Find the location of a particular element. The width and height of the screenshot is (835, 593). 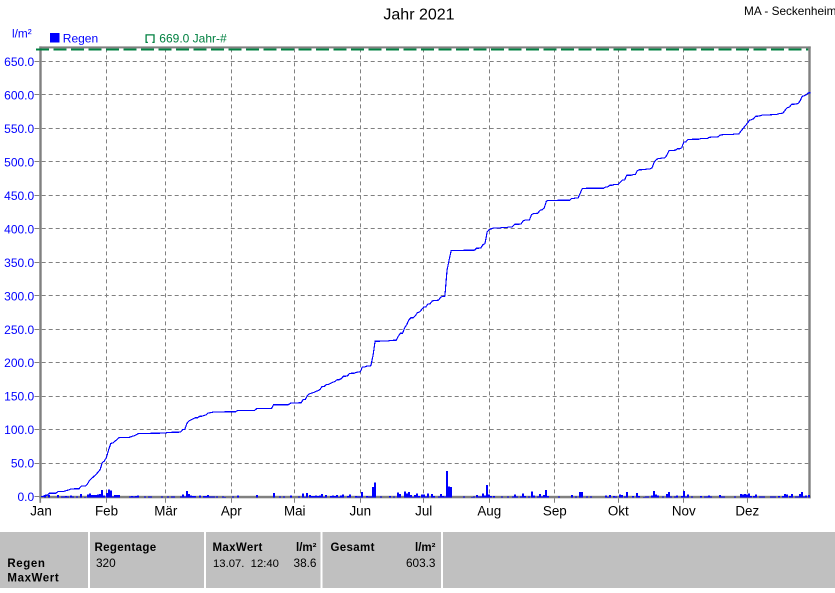

svg-text: 38.6 is located at coordinates (305, 563).